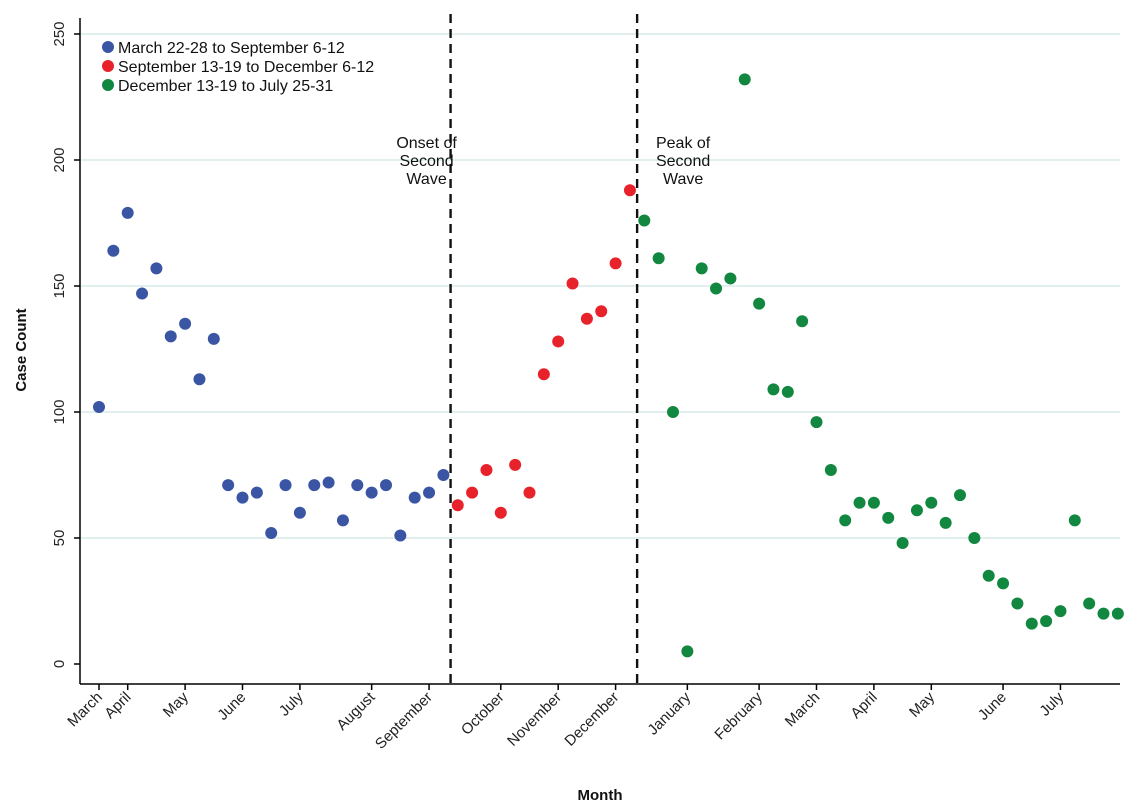  I want to click on y-tick-label: 50, so click(59, 538).